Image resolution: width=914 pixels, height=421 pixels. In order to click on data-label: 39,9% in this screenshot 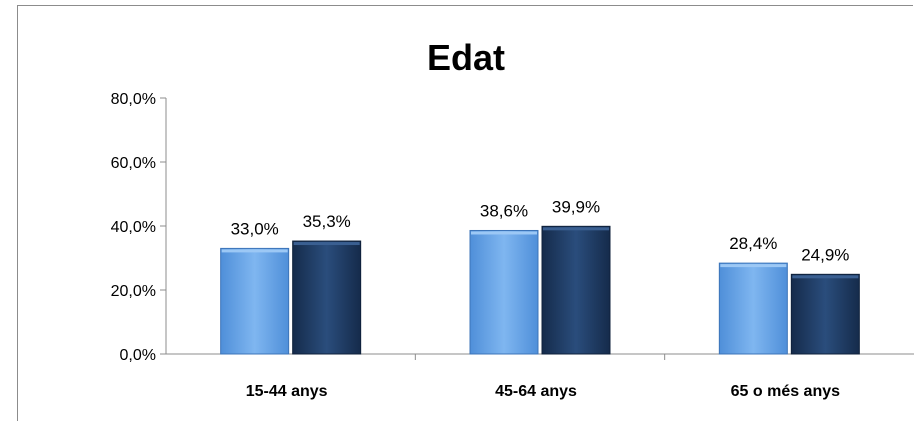, I will do `click(576, 206)`.